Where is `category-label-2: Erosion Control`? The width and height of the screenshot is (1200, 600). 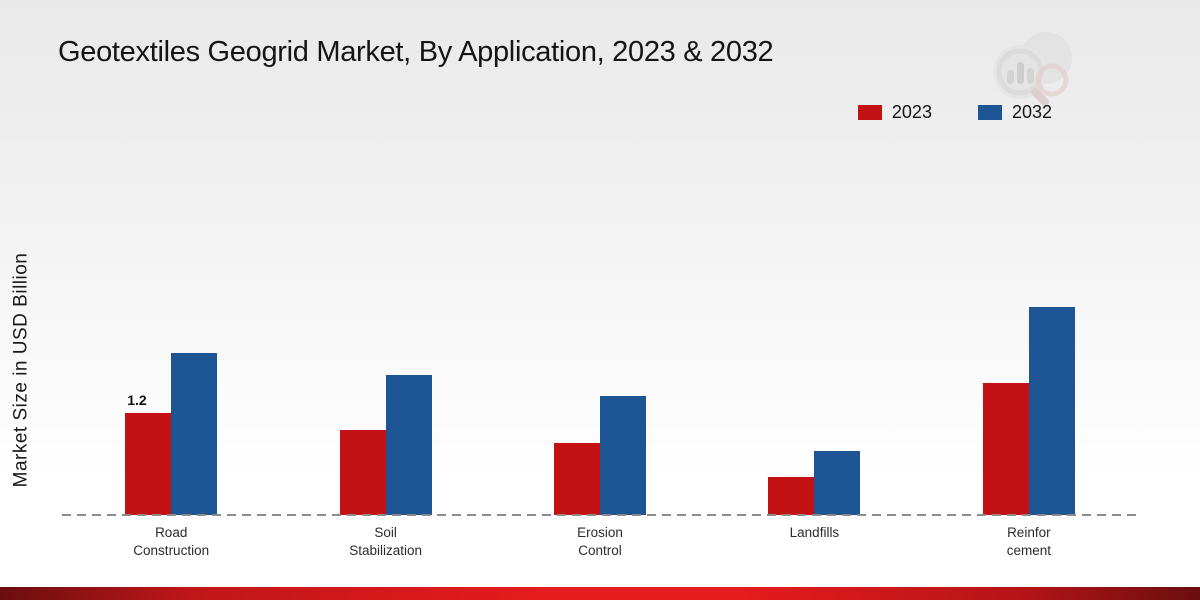 category-label-2: Erosion Control is located at coordinates (600, 542).